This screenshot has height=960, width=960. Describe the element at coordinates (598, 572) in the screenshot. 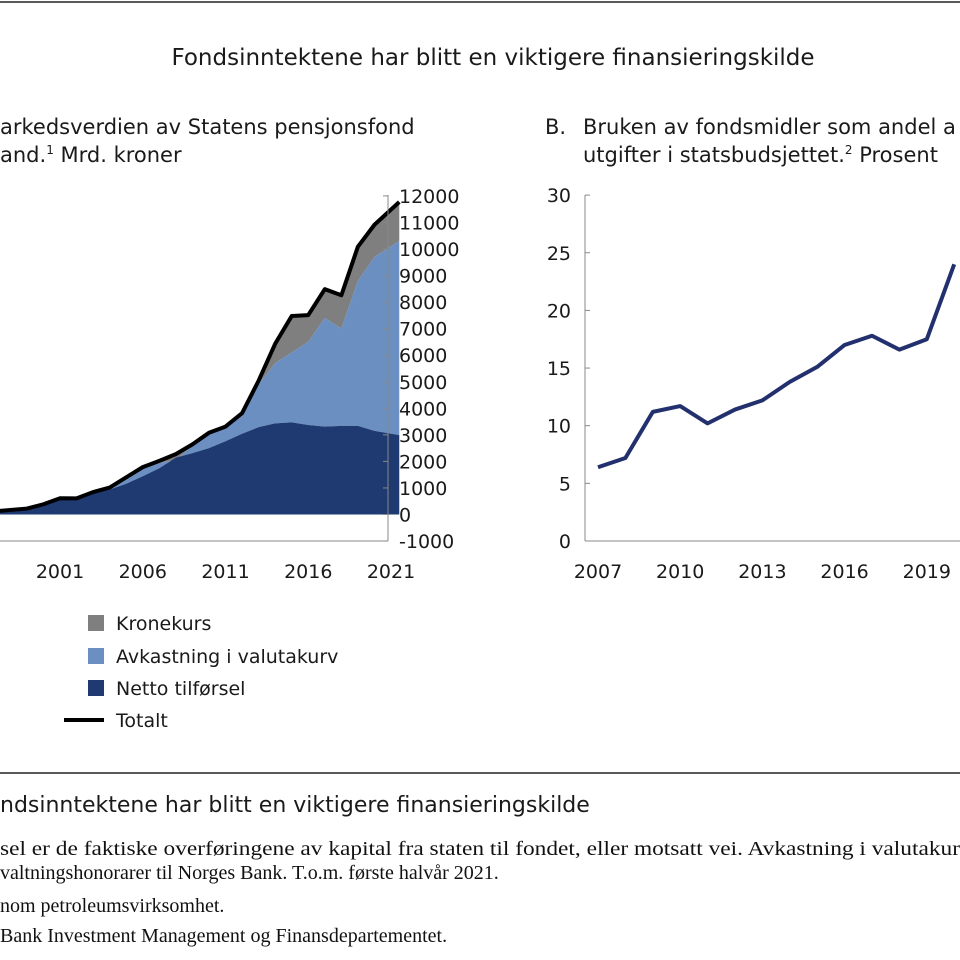

I see `x-tick-label: 2007` at that location.